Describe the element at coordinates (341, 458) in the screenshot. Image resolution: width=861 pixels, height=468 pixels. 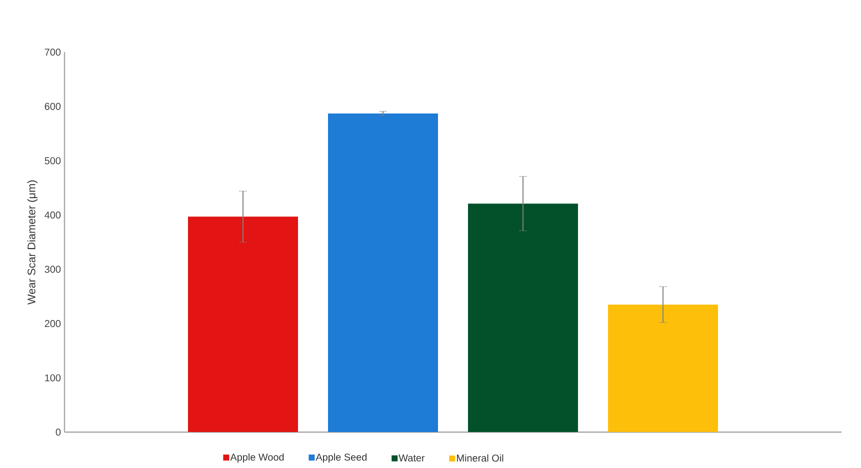
I see `legend-label: Apple Seed` at that location.